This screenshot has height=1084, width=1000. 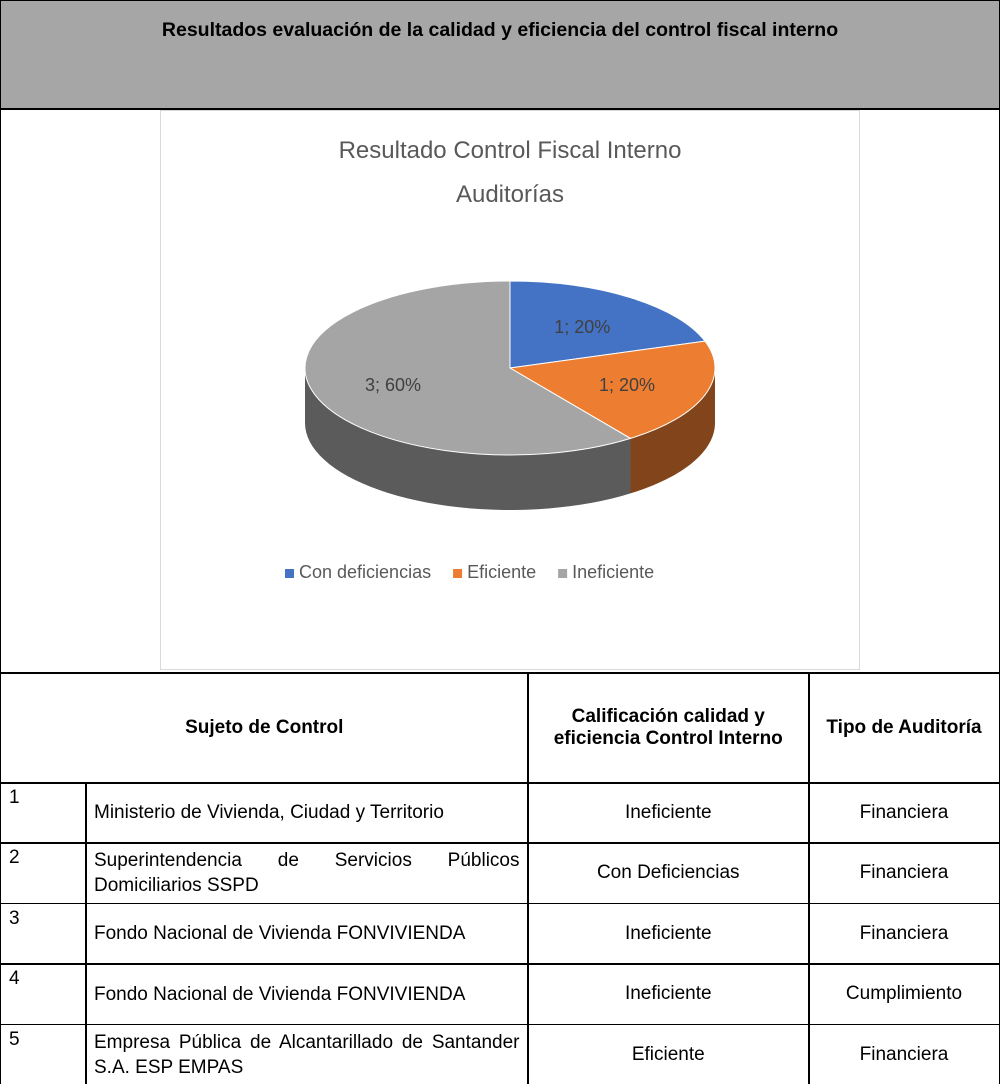 I want to click on table-header: Tipo de Auditoría, so click(x=904, y=728).